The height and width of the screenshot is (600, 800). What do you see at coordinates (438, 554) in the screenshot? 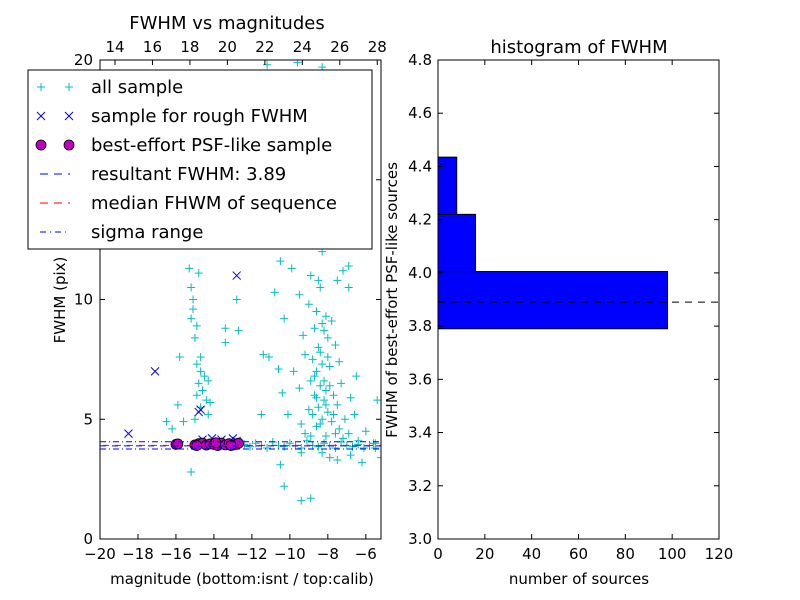
I see `x-tick-label: 0` at bounding box center [438, 554].